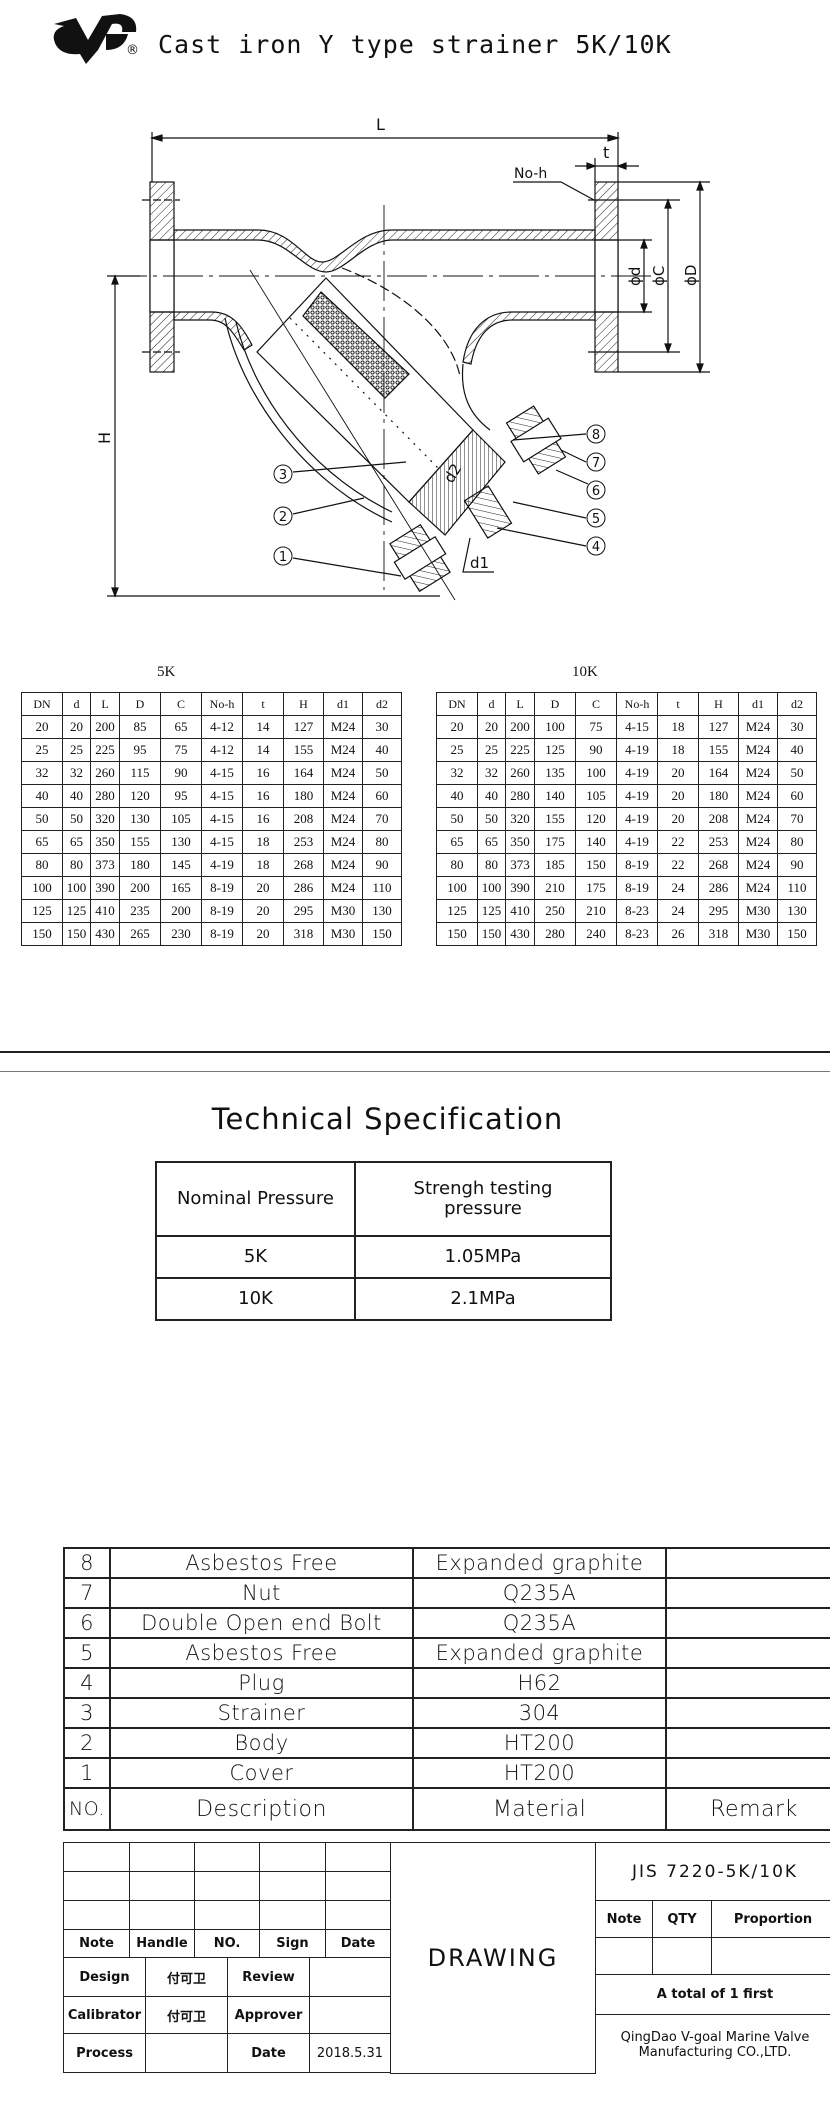  Describe the element at coordinates (105, 911) in the screenshot. I see `table-cell: 410` at that location.